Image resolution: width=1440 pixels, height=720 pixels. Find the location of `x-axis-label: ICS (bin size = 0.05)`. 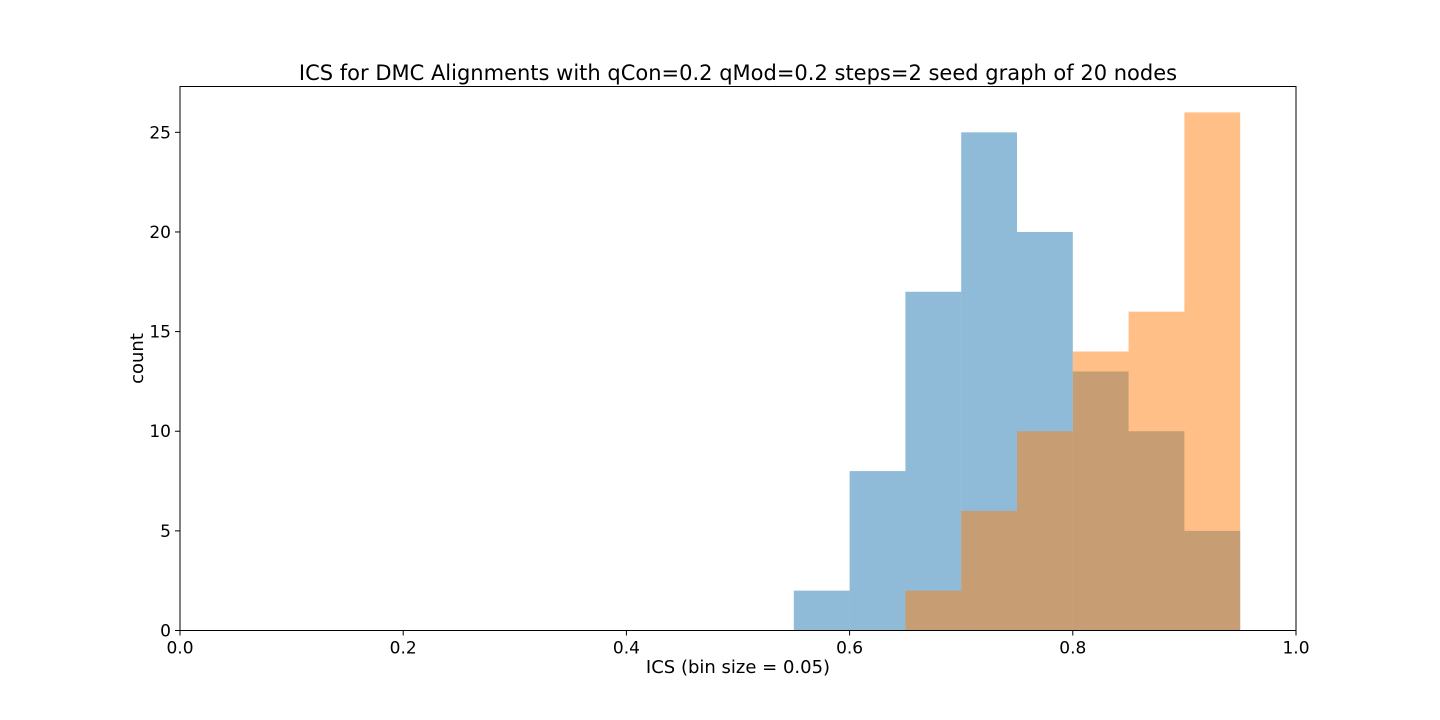

x-axis-label: ICS (bin size = 0.05) is located at coordinates (738, 667).